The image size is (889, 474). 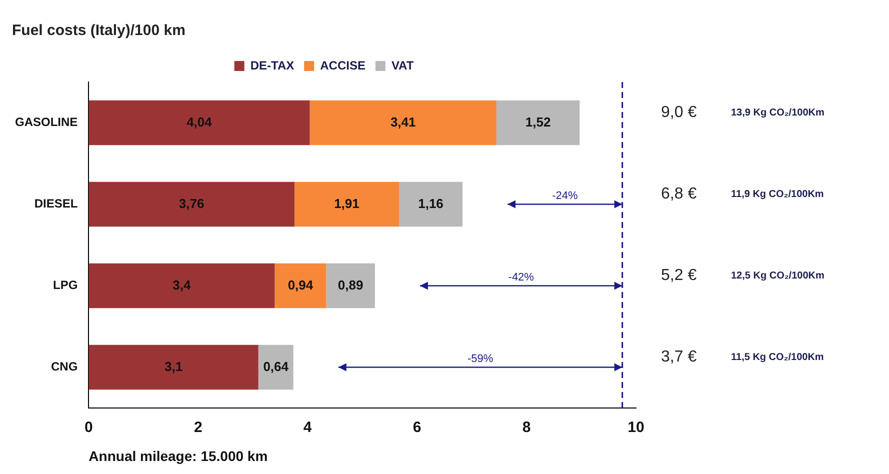 I want to click on x-tick-label: 4, so click(x=307, y=427).